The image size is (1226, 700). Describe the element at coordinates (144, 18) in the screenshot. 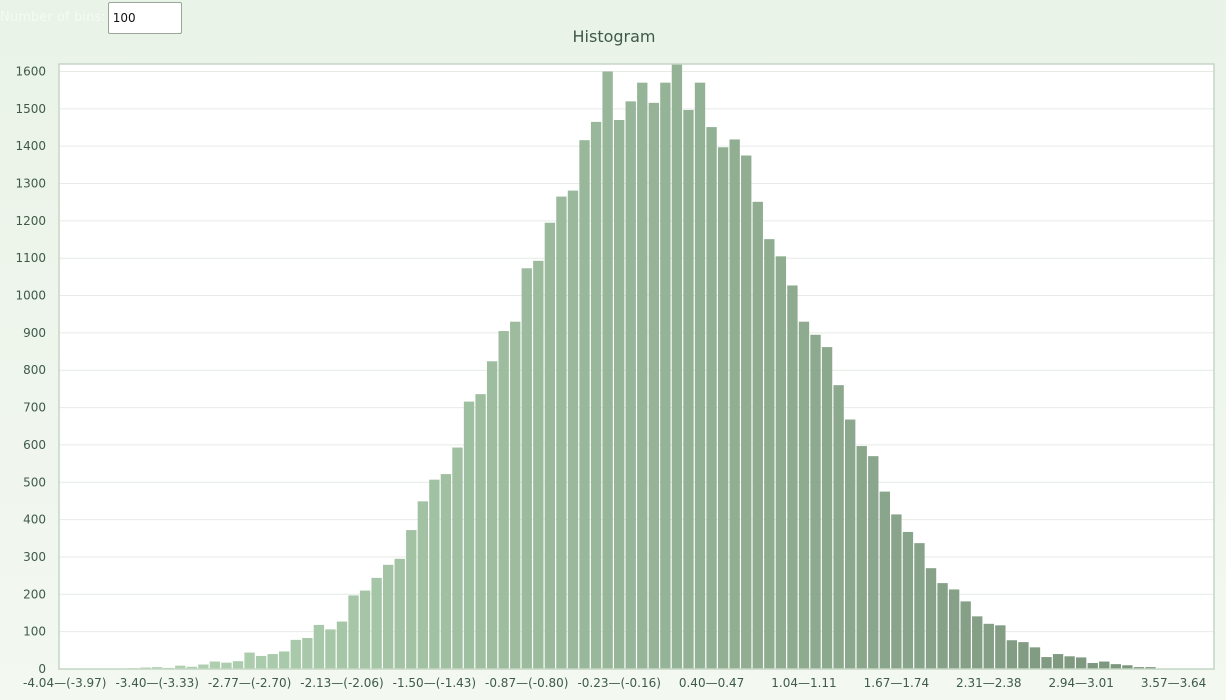

I see `bins-input` at that location.